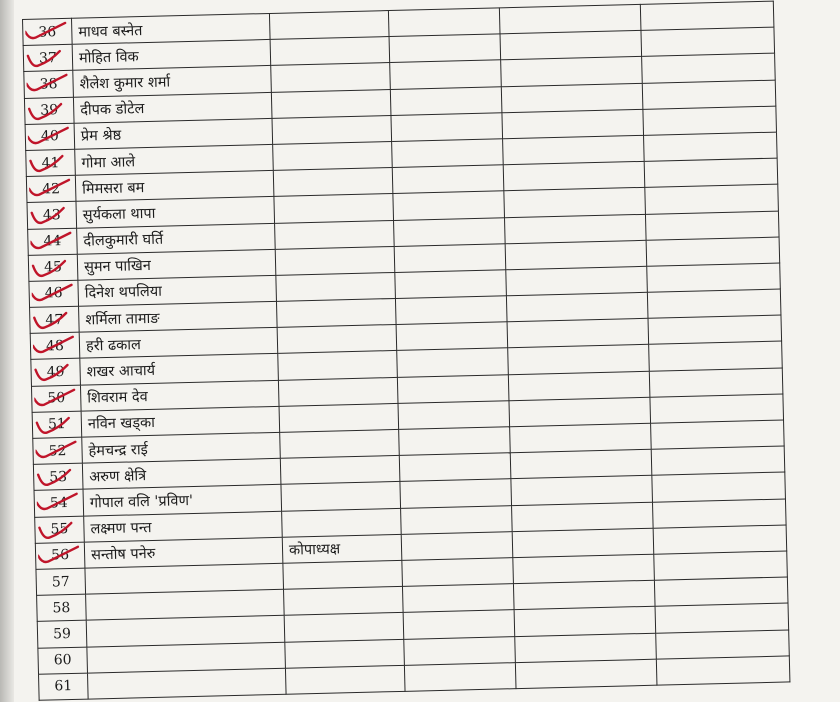  Describe the element at coordinates (108, 162) in the screenshot. I see `member-name-text: गोमा आले` at that location.